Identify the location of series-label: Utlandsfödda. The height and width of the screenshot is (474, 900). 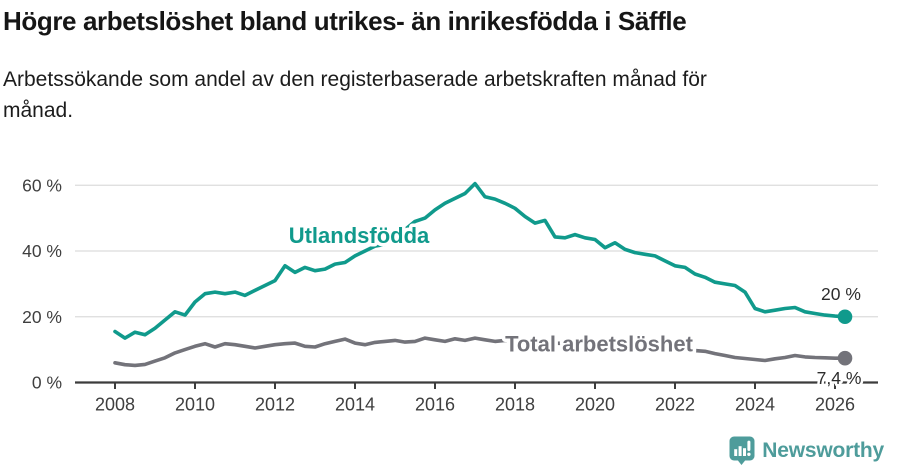
(359, 235).